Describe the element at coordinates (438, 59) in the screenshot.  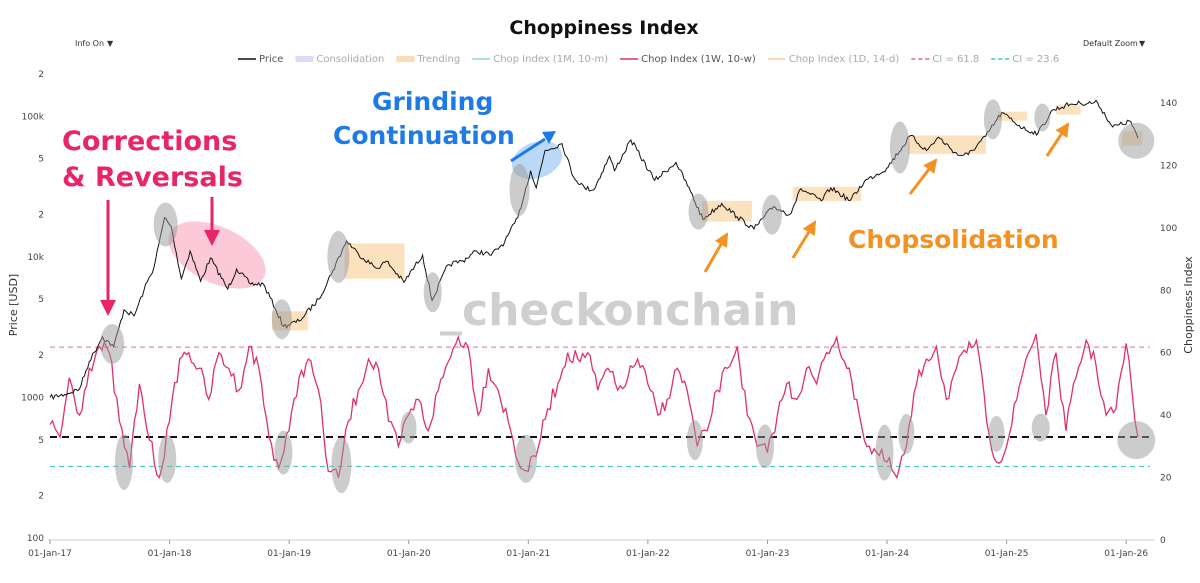
I see `legend-label: Trending` at that location.